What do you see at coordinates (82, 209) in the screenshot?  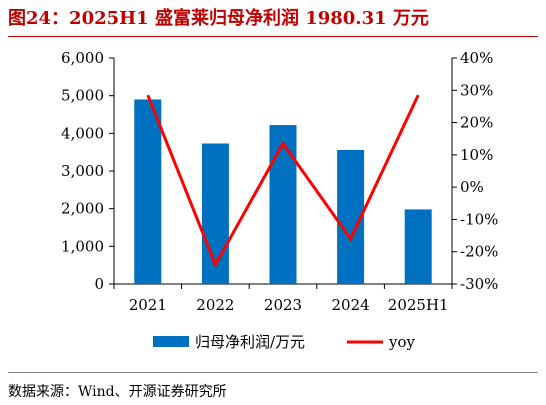 I see `left-axis-tick-label: 2,000` at bounding box center [82, 209].